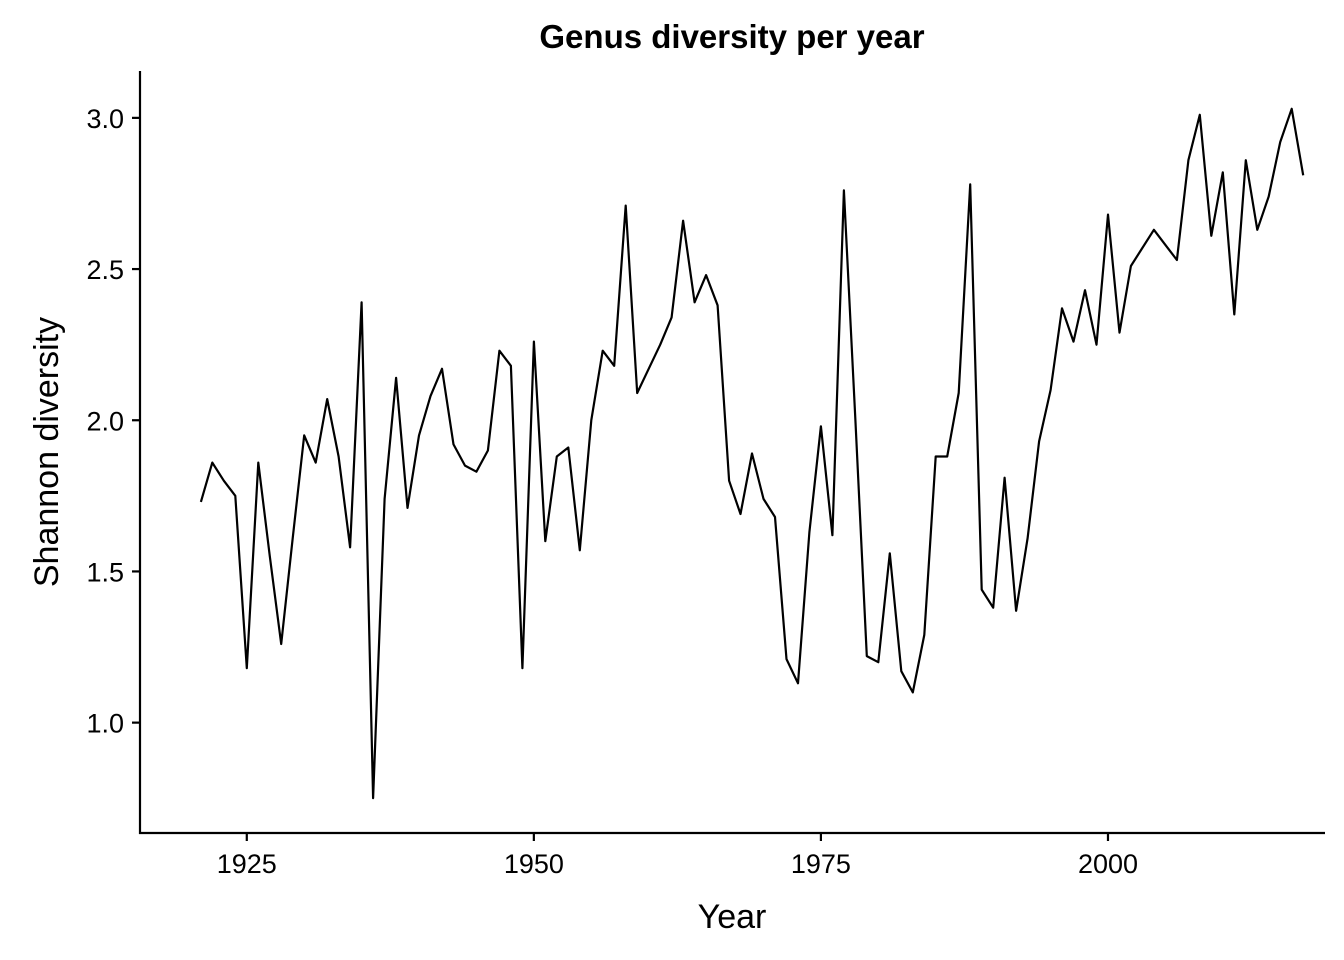 The width and height of the screenshot is (1344, 960). What do you see at coordinates (105, 421) in the screenshot?
I see `y-tick-label: 2.0` at bounding box center [105, 421].